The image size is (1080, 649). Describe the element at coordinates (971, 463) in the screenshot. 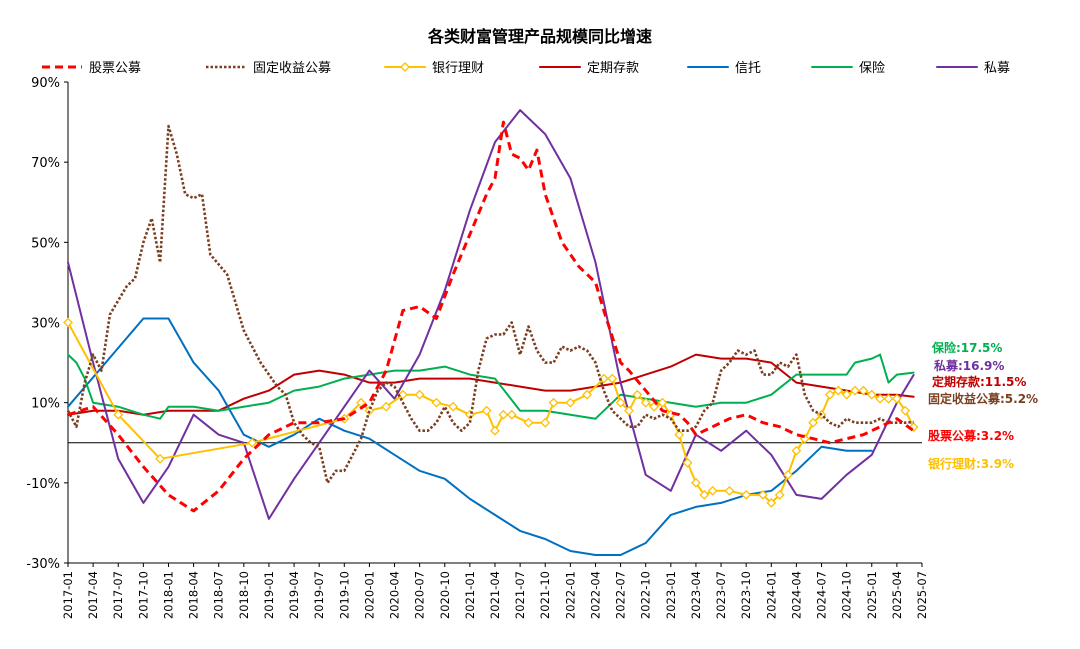

I see `series-end-label: 银行理财:3.9%` at that location.